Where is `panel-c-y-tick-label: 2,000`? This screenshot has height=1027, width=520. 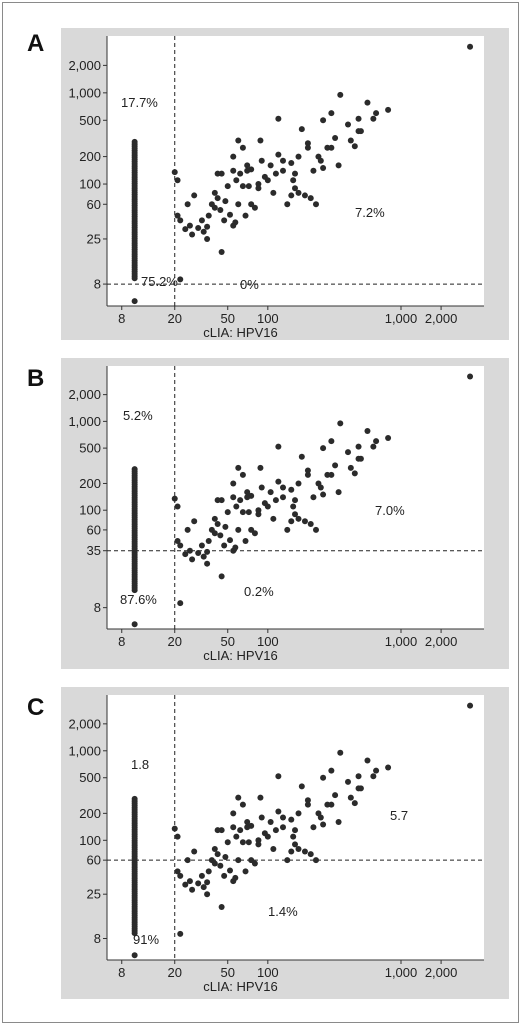 panel-c-y-tick-label: 2,000 is located at coordinates (84, 723).